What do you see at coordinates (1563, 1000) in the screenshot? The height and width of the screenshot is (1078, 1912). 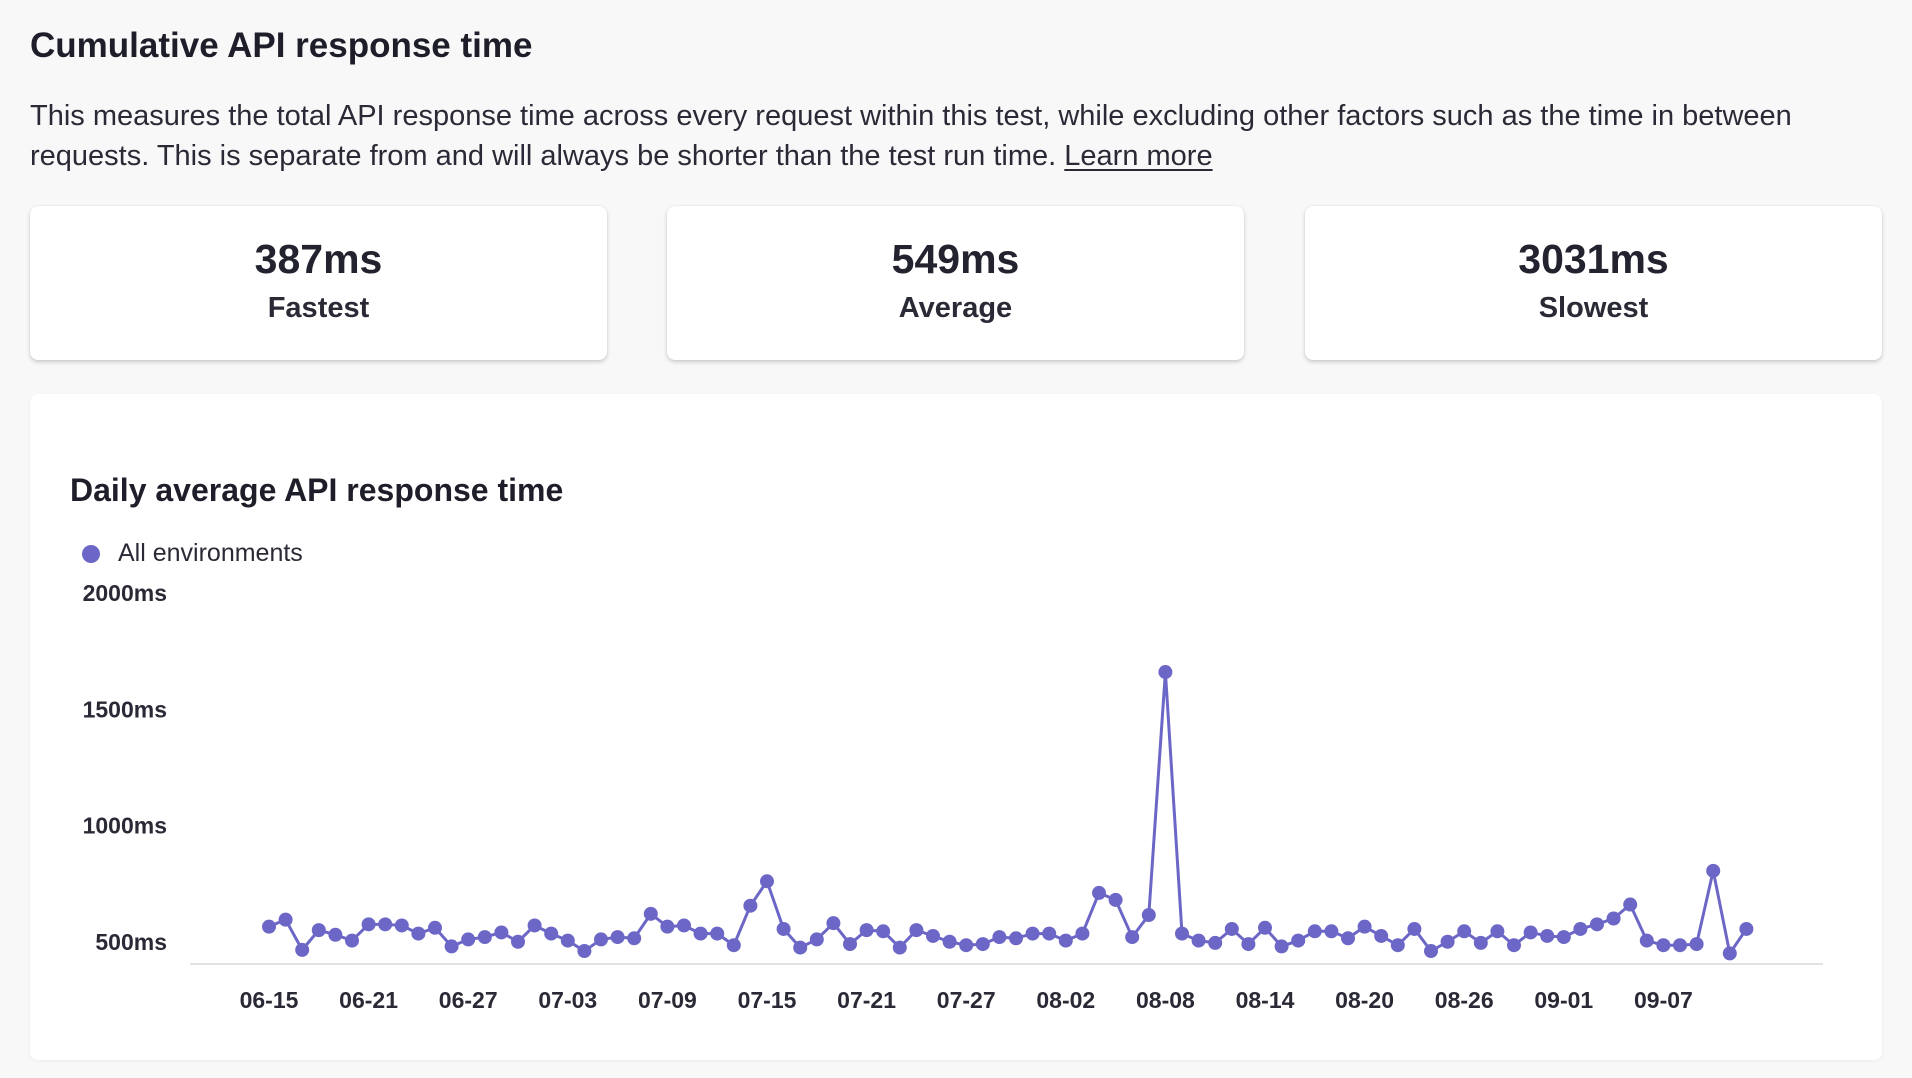 I see `x-tick-label: 09-01` at bounding box center [1563, 1000].